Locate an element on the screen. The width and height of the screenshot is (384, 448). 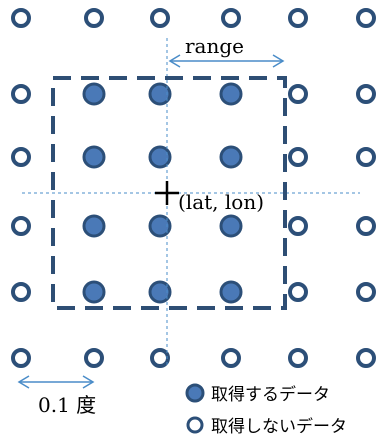
legend-not-fetched-label: 取得しないデータ is located at coordinates (279, 426).